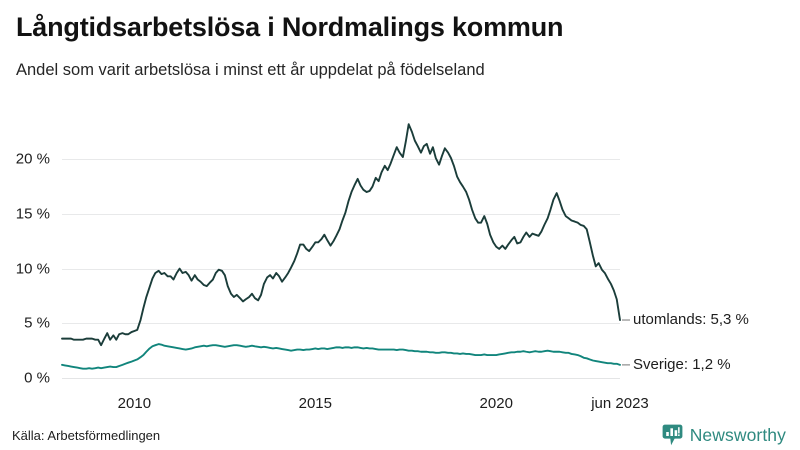 The image size is (800, 450). What do you see at coordinates (134, 403) in the screenshot?
I see `x-axis-tick-label: 2010` at bounding box center [134, 403].